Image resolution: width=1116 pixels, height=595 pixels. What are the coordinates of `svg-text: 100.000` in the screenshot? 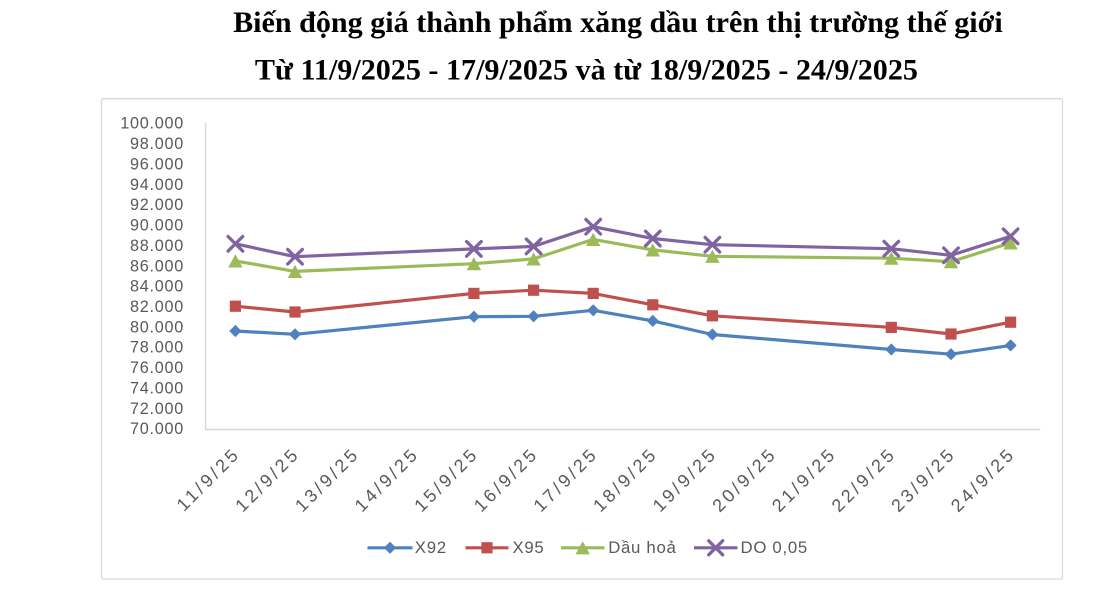 It's located at (152, 124).